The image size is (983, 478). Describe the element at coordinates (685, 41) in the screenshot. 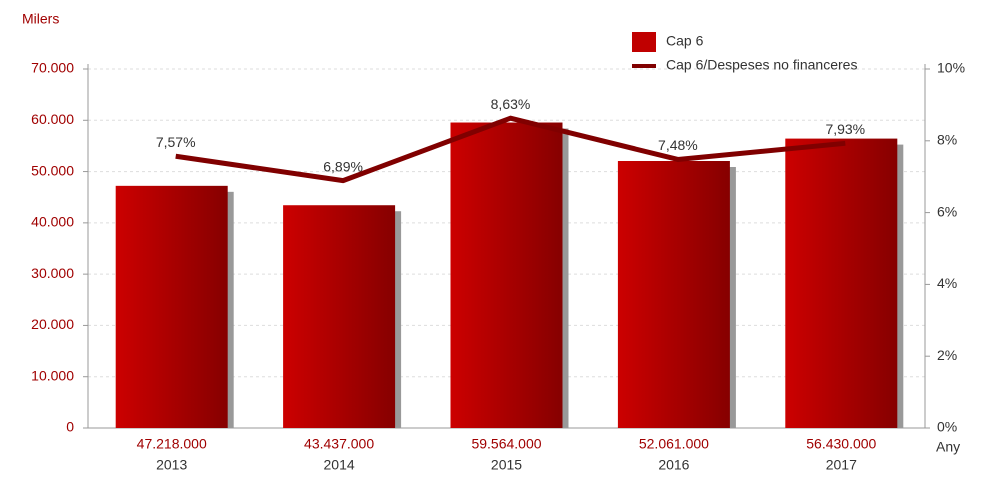

I see `legend-label: Cap 6` at that location.